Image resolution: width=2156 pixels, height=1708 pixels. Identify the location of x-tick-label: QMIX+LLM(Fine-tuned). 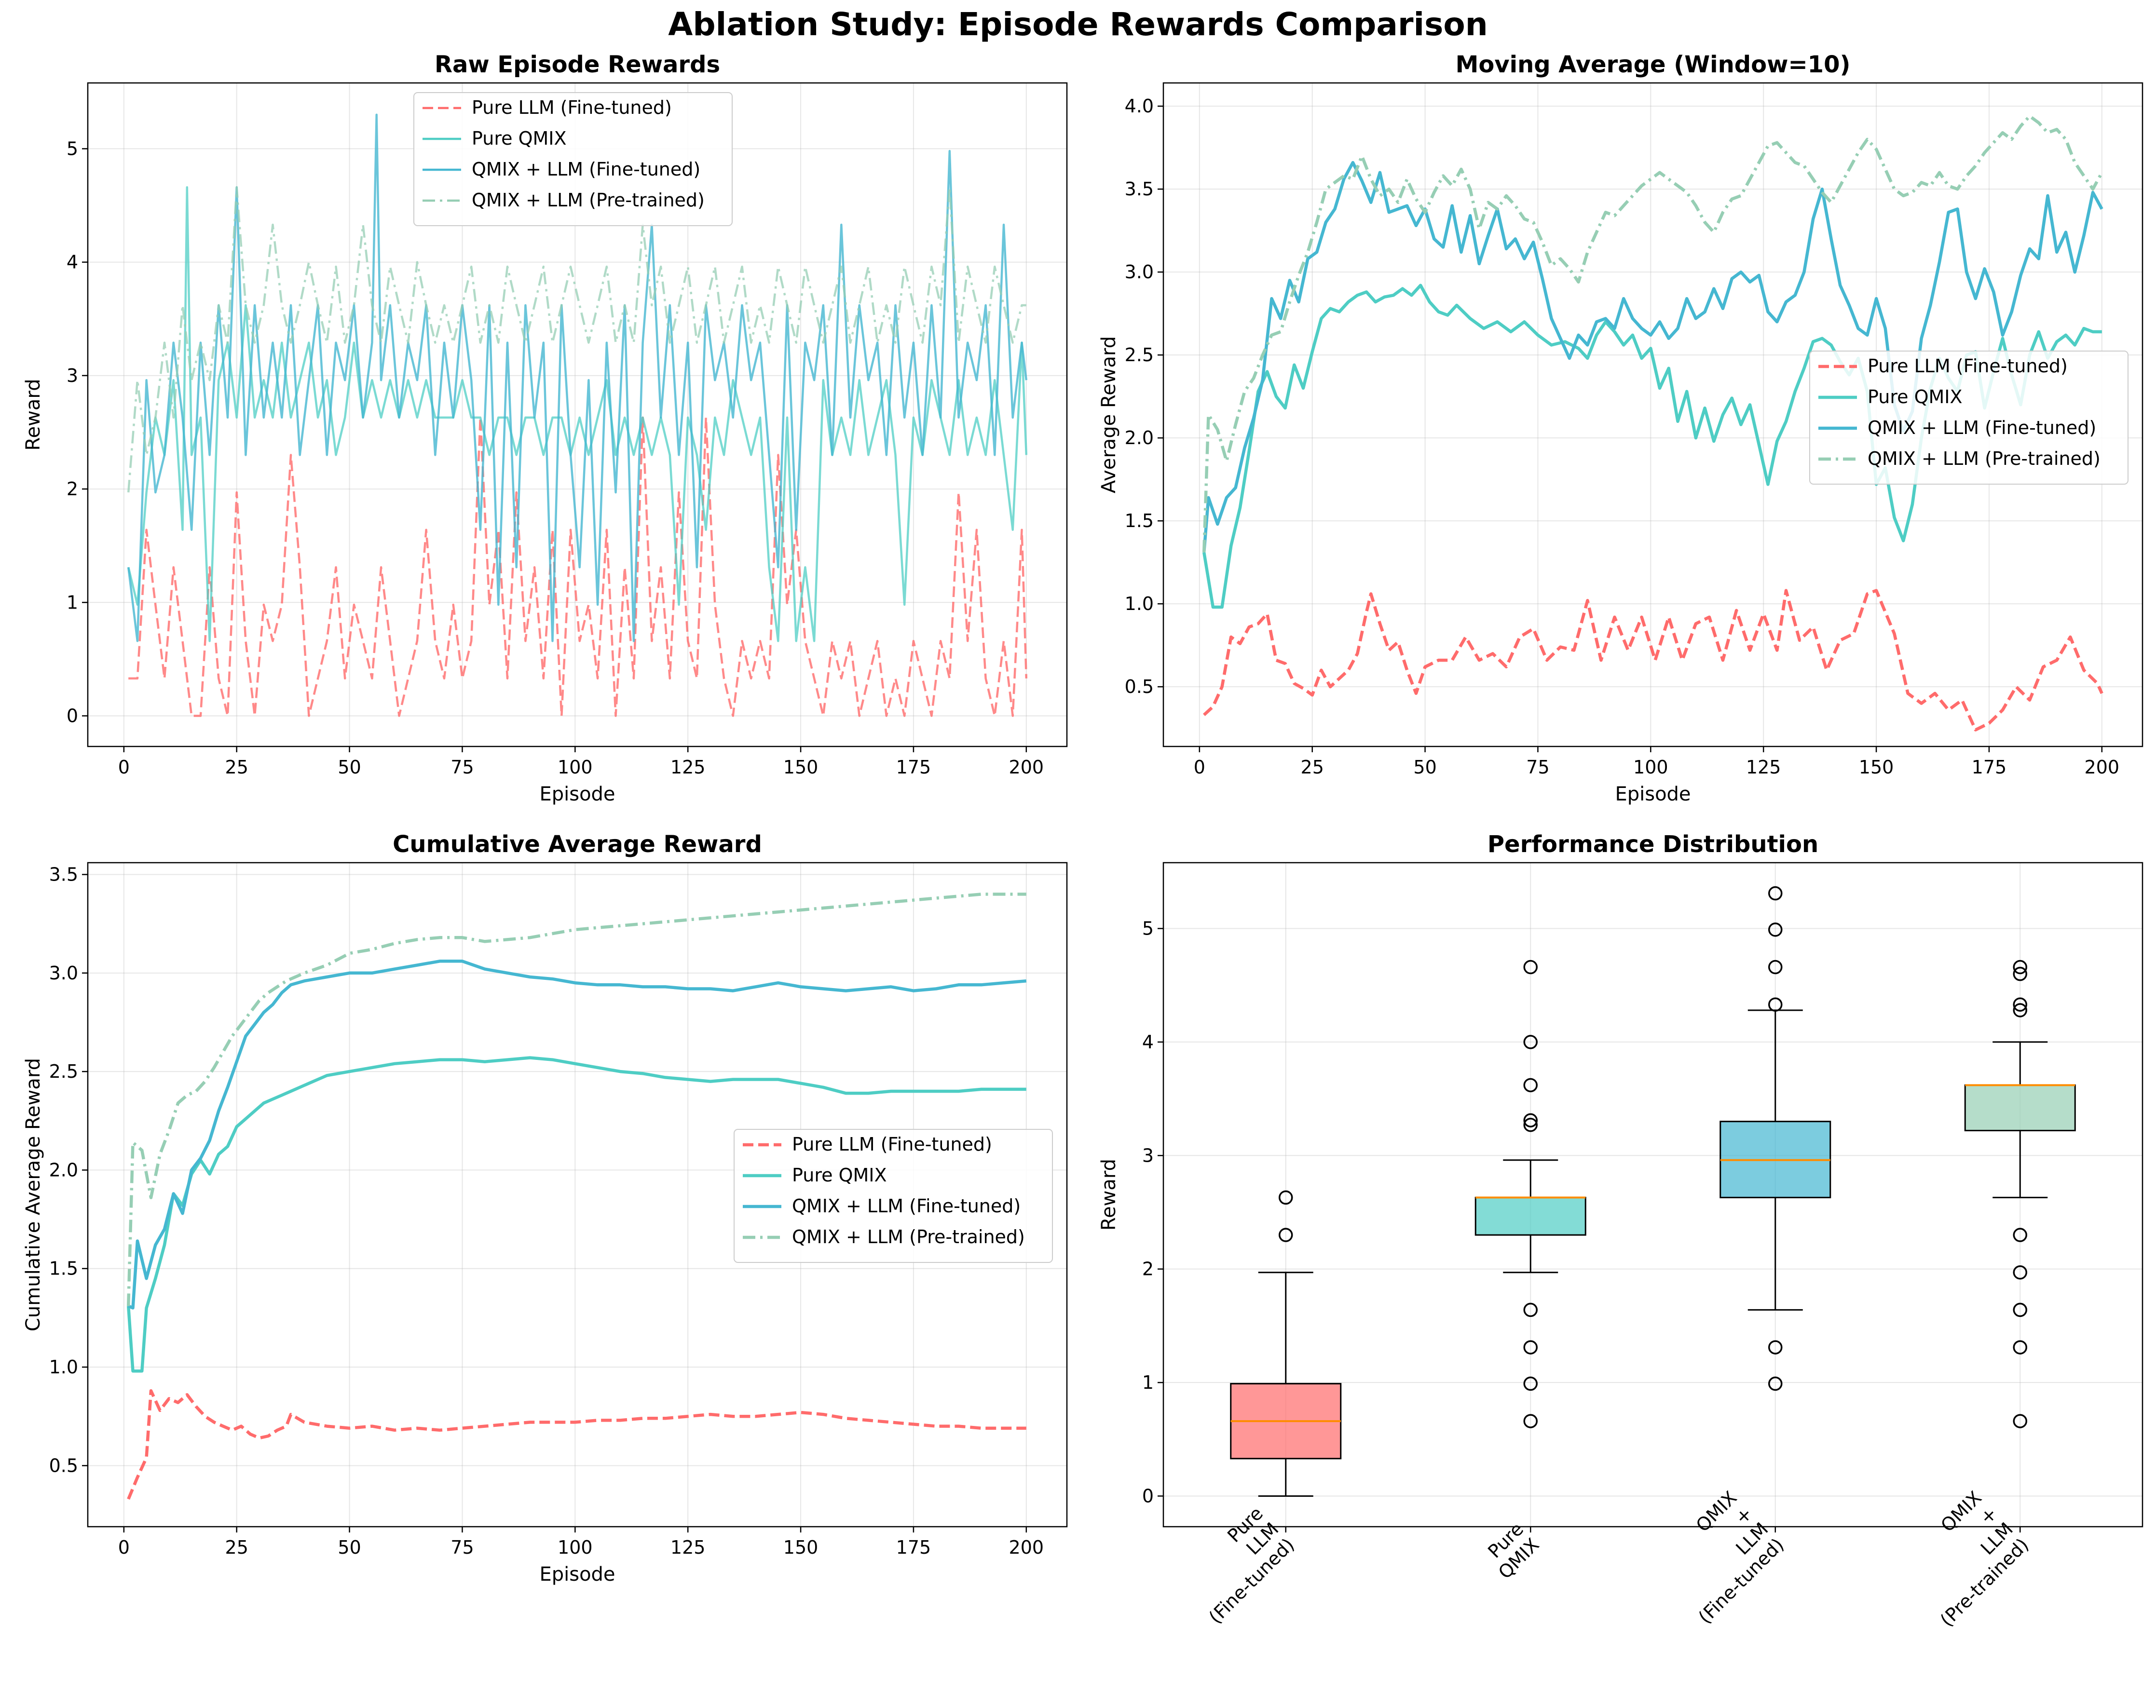
(1717, 1557).